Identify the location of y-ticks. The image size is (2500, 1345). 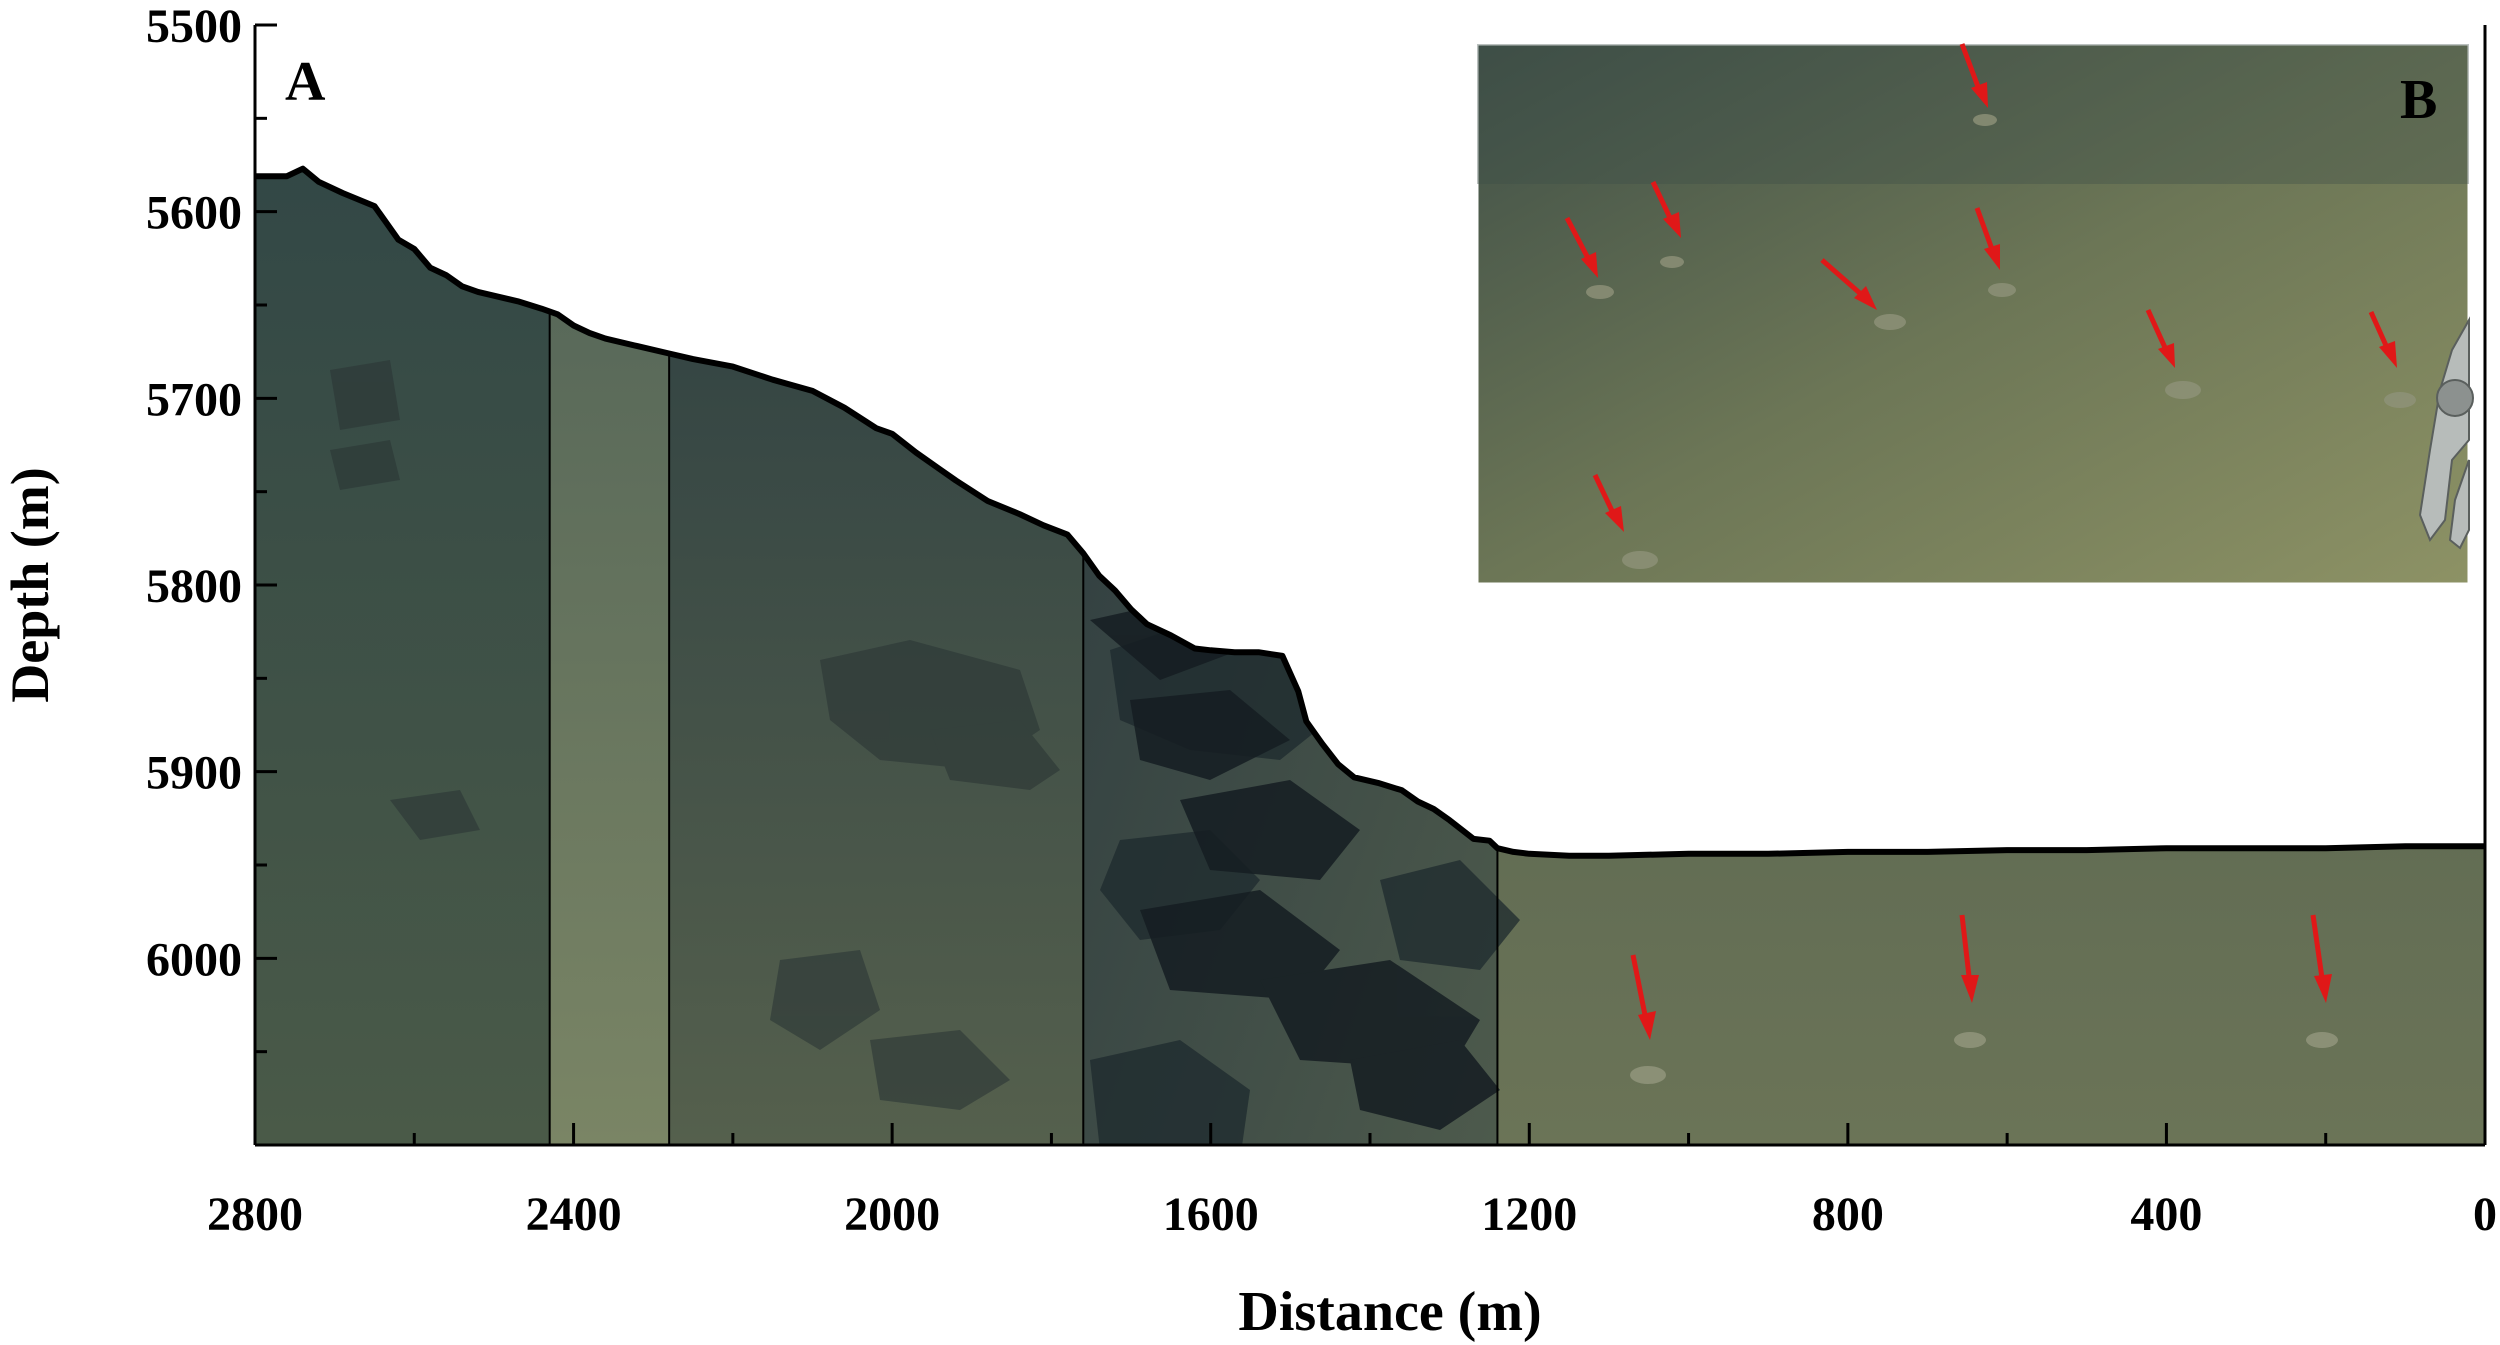
(266, 585).